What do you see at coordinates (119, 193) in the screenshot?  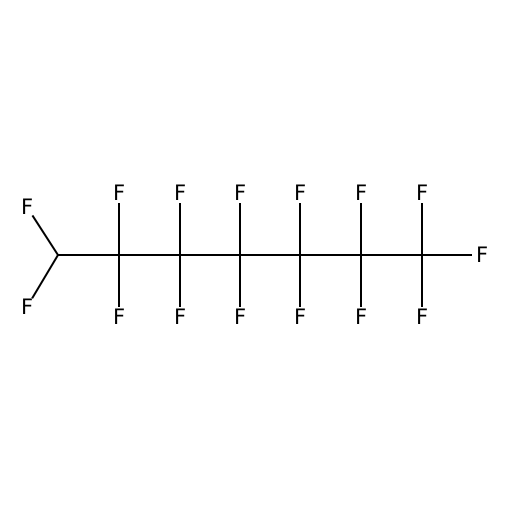 I see `atom-label-f3: F` at bounding box center [119, 193].